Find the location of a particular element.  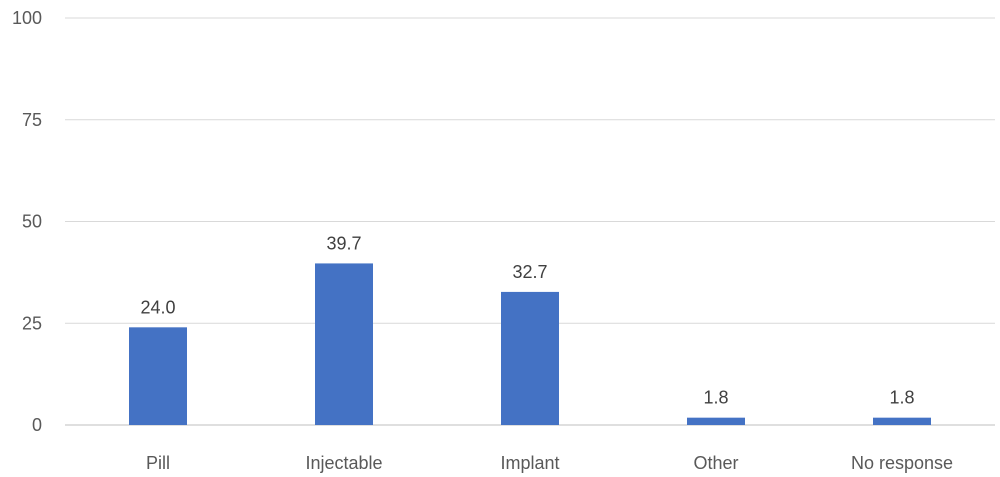

y-tick-label: 0 is located at coordinates (37, 425).